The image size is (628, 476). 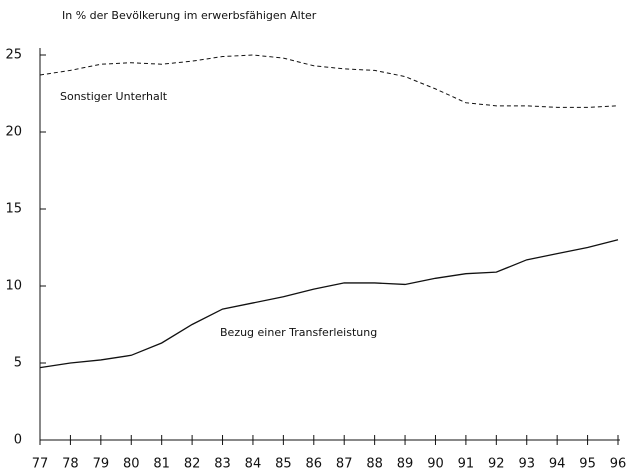 What do you see at coordinates (298, 332) in the screenshot?
I see `series-label: Bezug einer Transferleistung` at bounding box center [298, 332].